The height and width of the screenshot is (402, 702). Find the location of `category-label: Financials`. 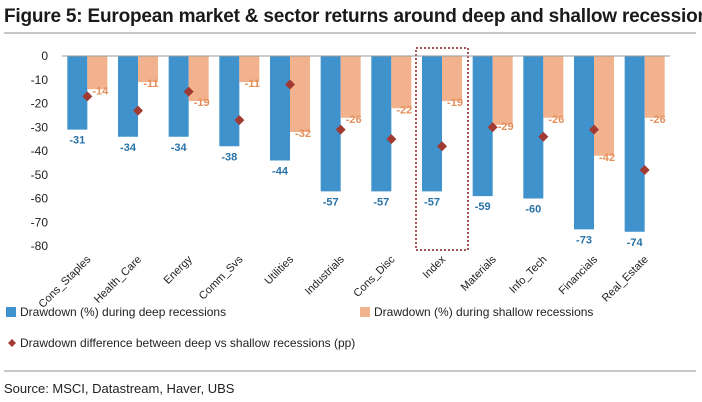

category-label: Financials is located at coordinates (579, 275).